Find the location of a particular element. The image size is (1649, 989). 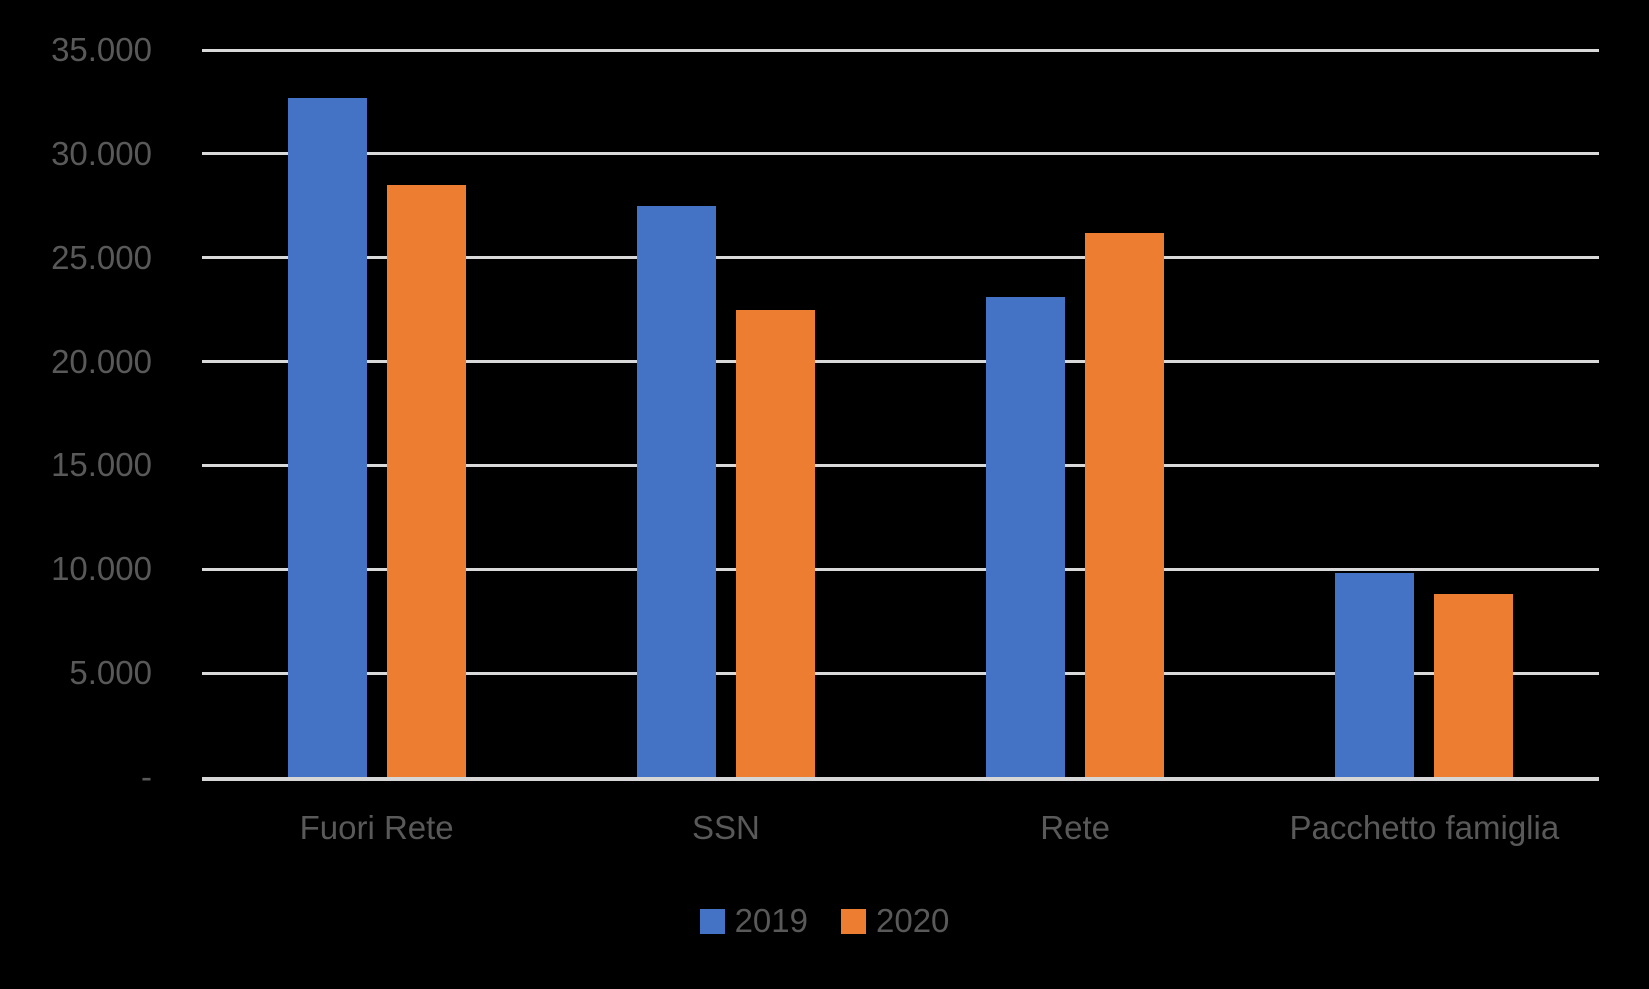

bar-2019-ssn is located at coordinates (676, 491).